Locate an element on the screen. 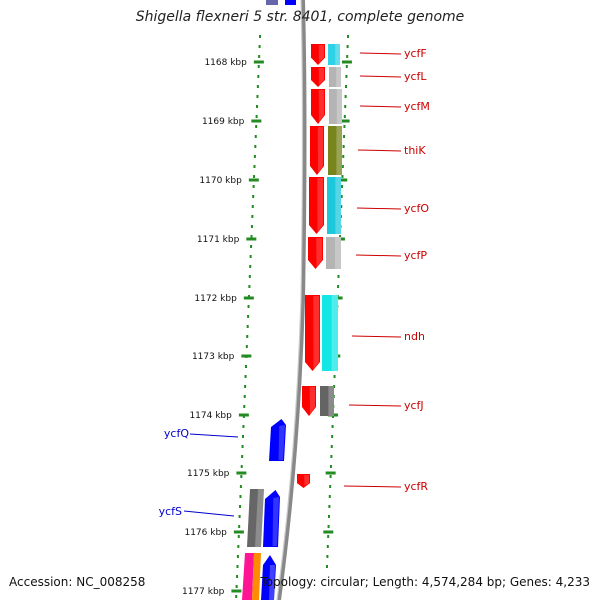 The image size is (600, 605). backbone is located at coordinates (291, 300).